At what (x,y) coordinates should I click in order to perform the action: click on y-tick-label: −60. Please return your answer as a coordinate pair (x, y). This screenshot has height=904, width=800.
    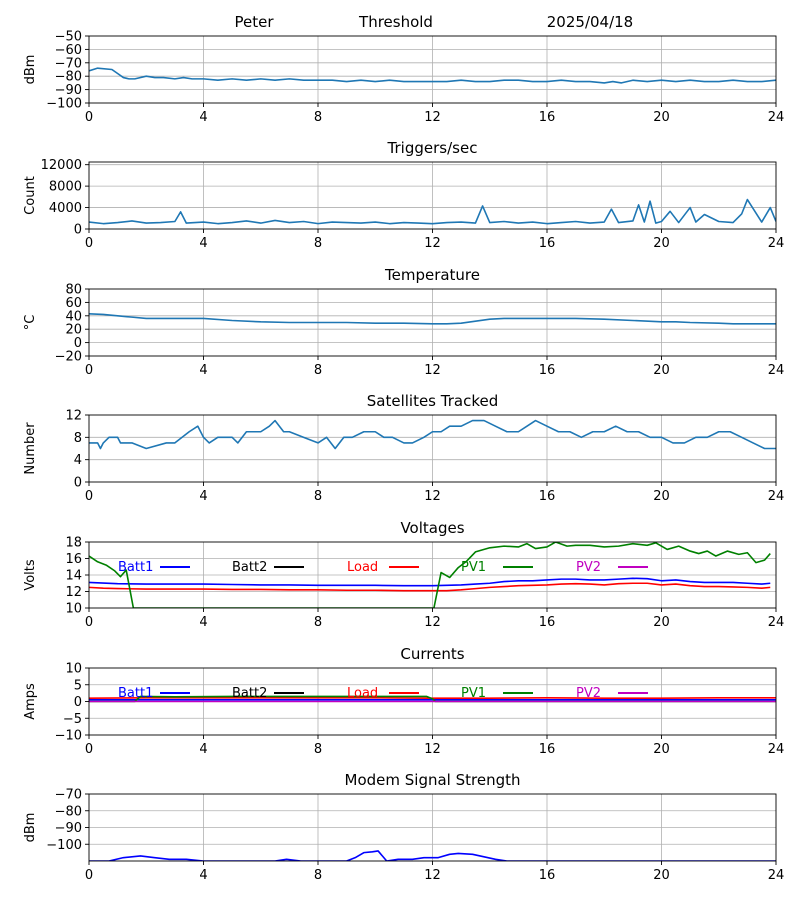
    Looking at the image, I should click on (68, 50).